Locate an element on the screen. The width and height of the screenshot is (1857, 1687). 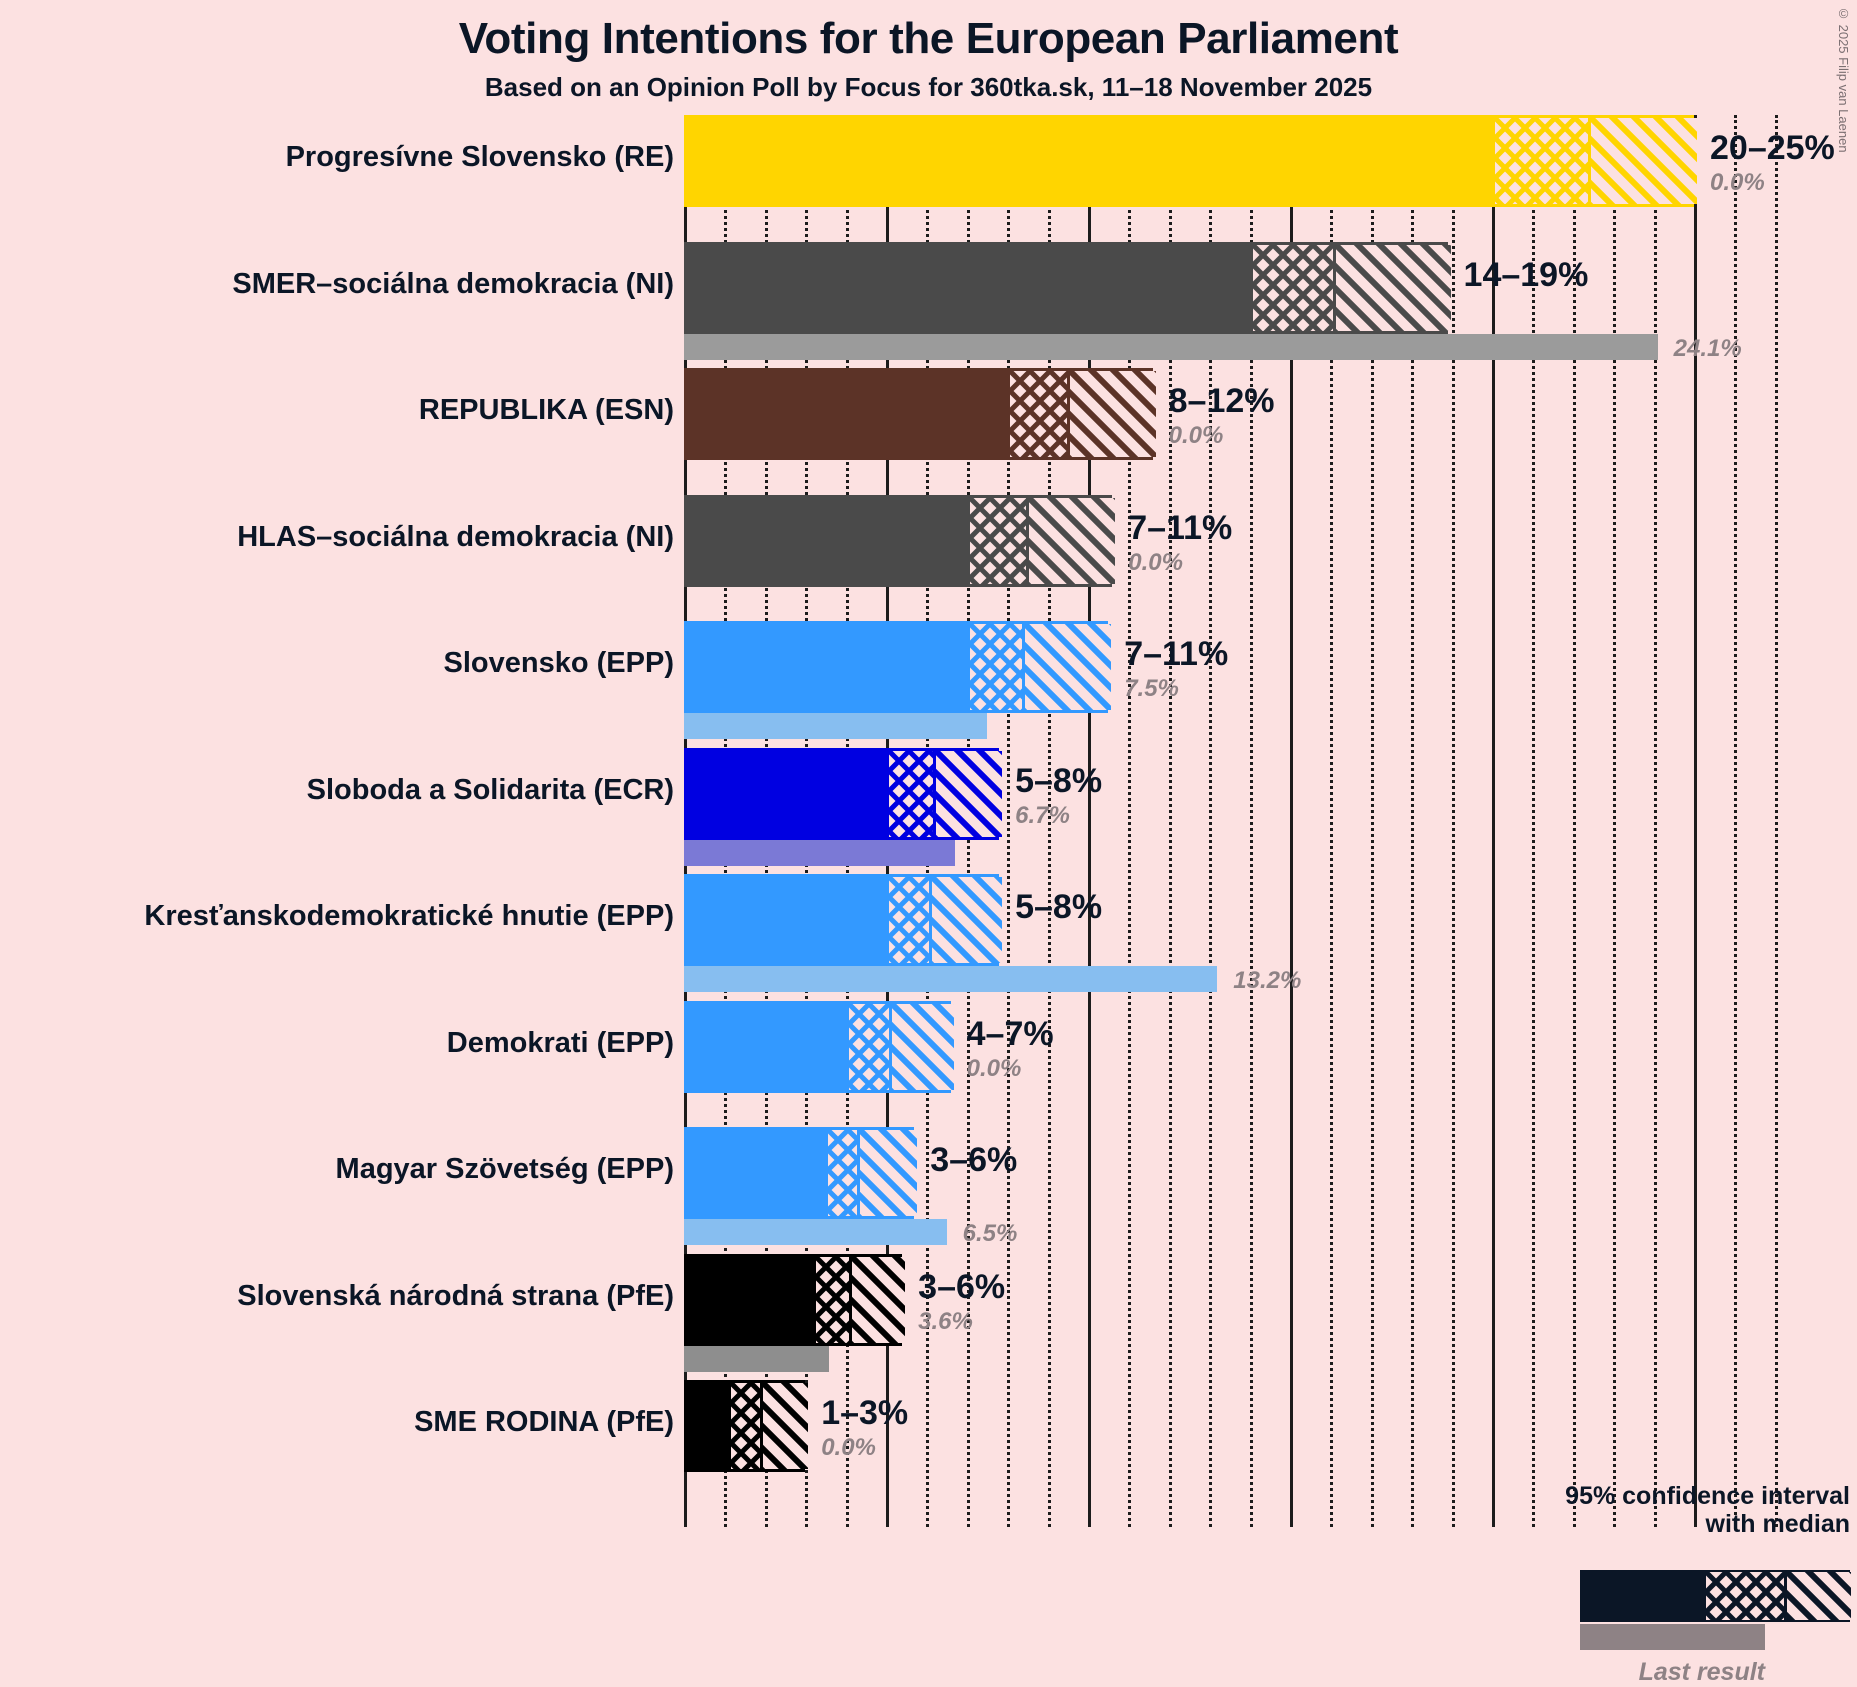
party-row: SME RODINA (PfE) 1–3% 0.0% is located at coordinates (928, 1443).